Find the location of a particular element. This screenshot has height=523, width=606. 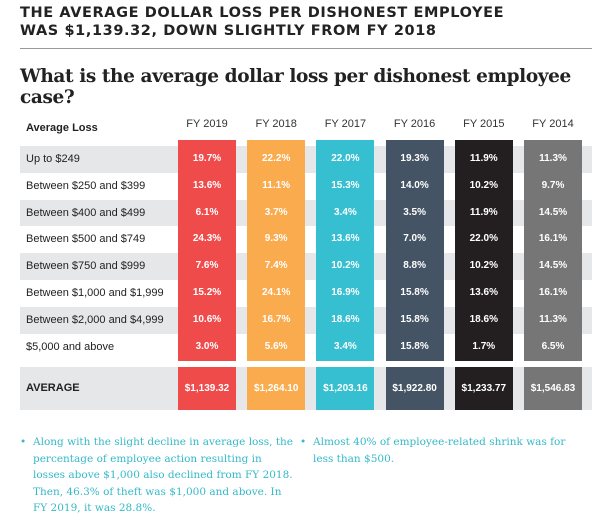

average-value: $1,922.80 is located at coordinates (414, 388).